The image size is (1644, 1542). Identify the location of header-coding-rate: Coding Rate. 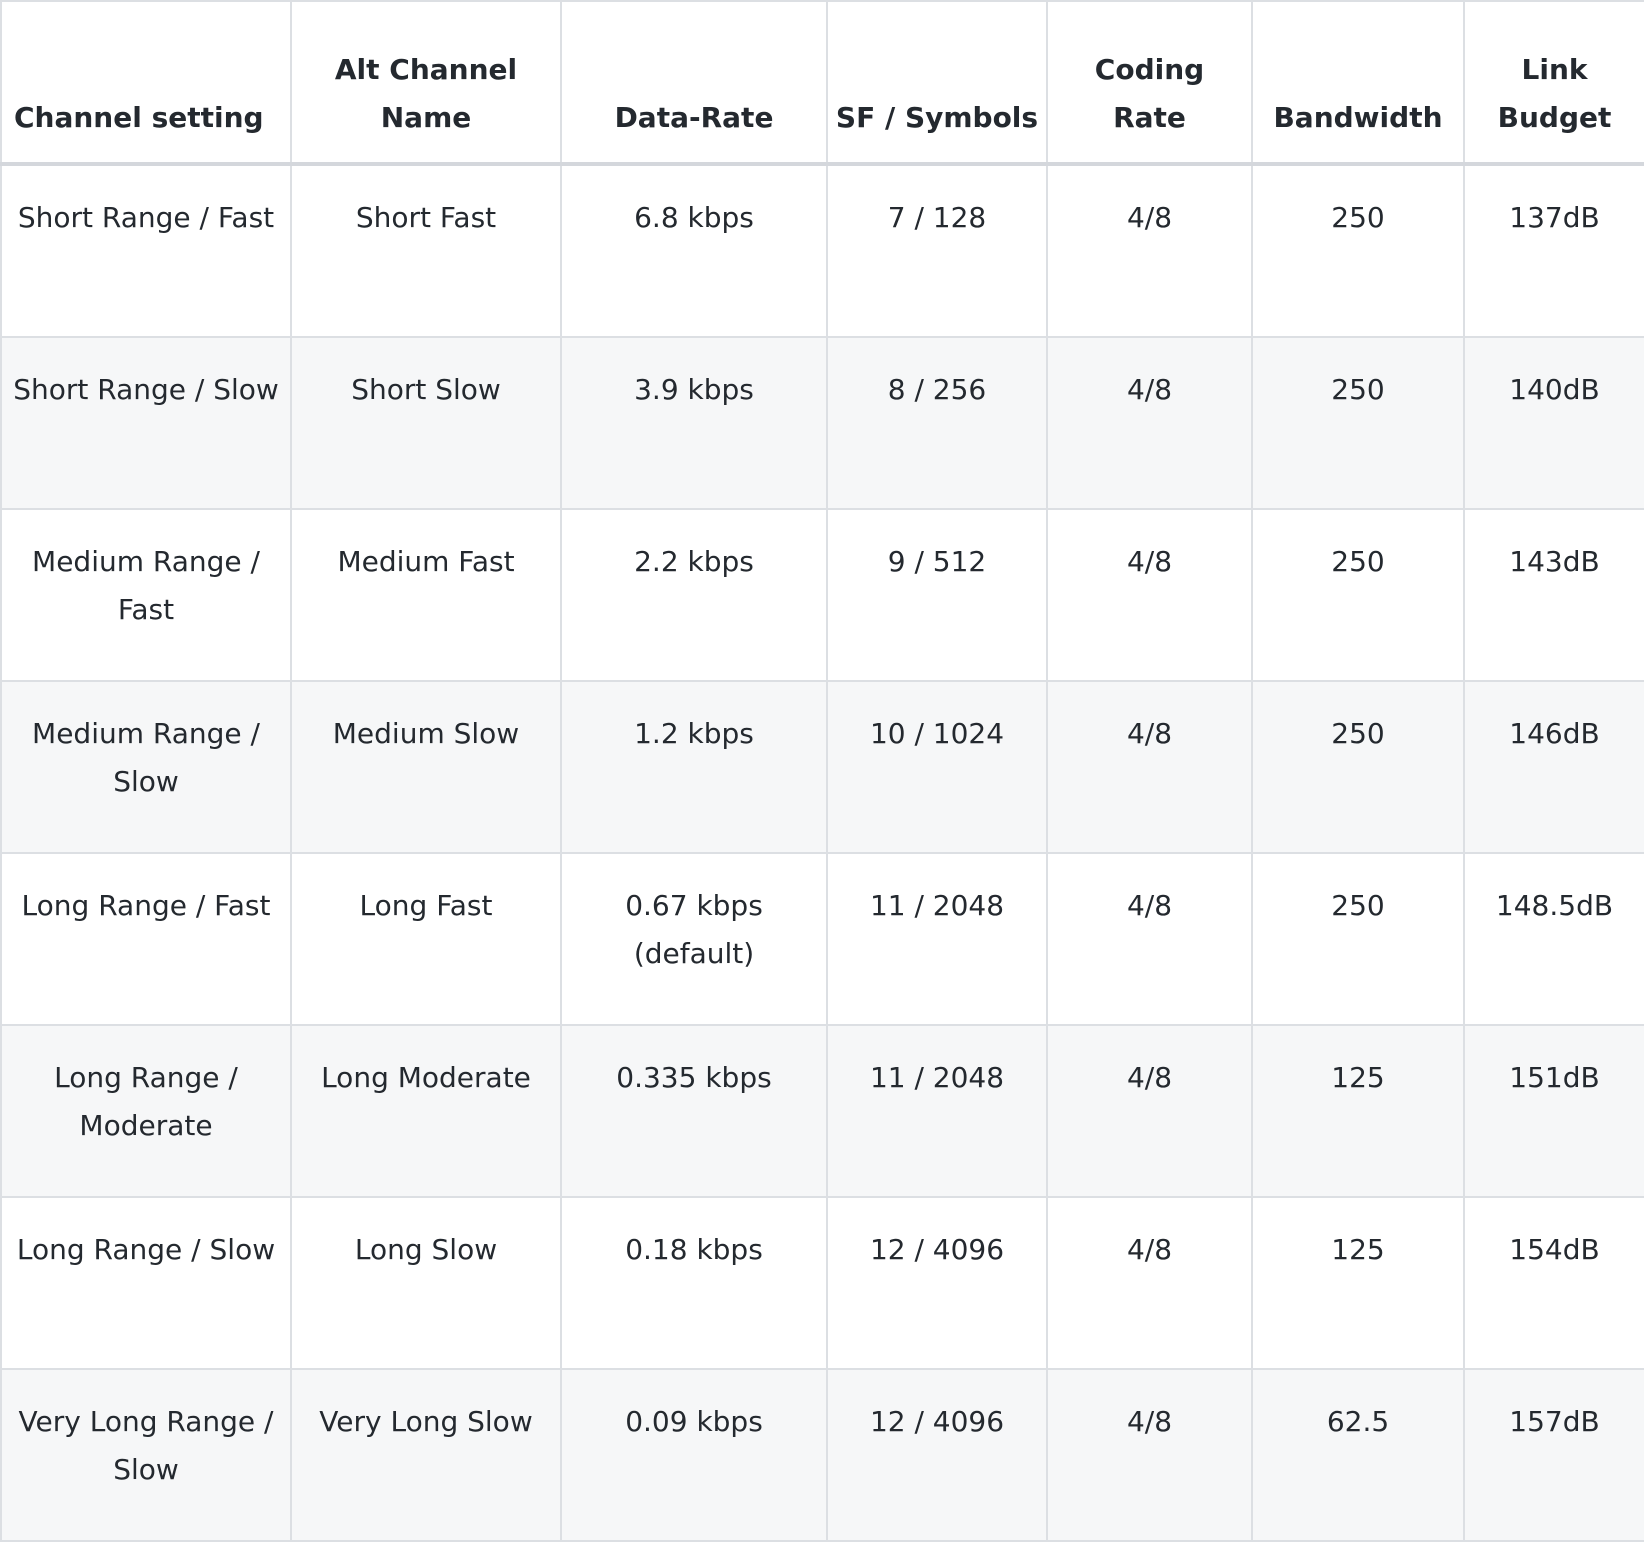
(1149, 83).